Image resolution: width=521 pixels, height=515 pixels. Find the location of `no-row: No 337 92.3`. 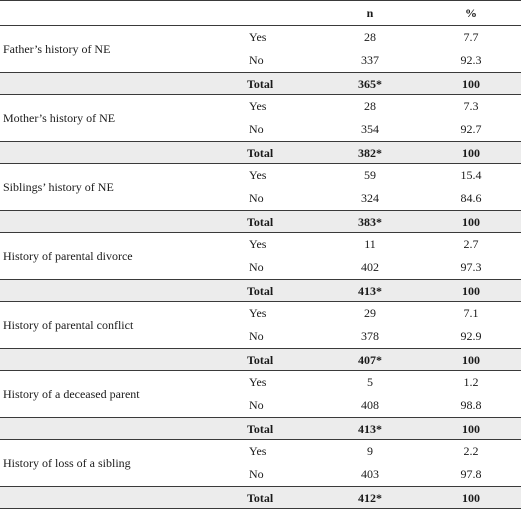

no-row: No 337 92.3 is located at coordinates (260, 60).